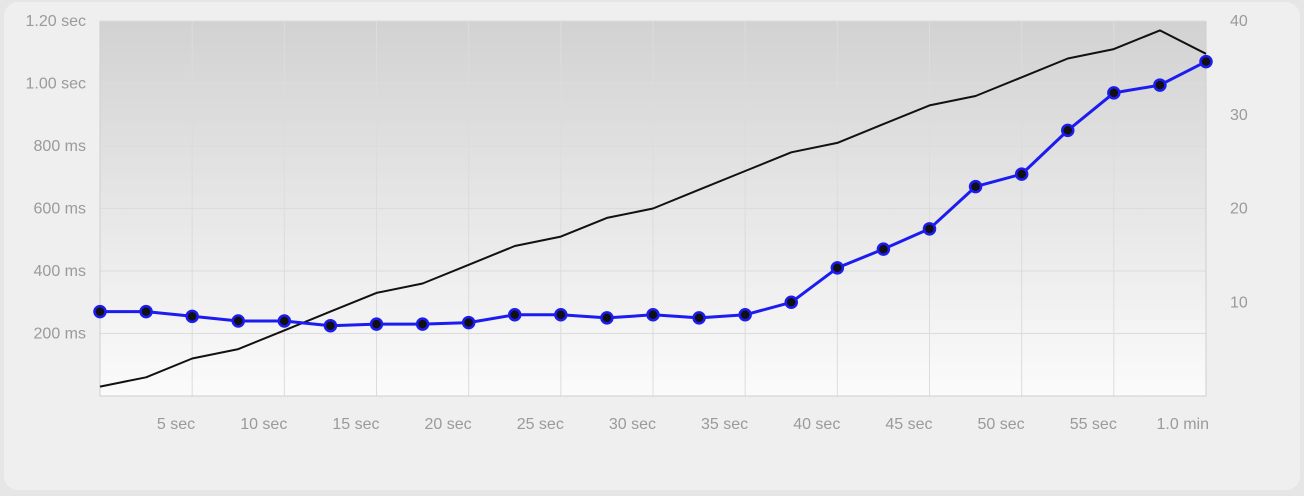  I want to click on y-left-tick-label: 600 ms, so click(60, 209).